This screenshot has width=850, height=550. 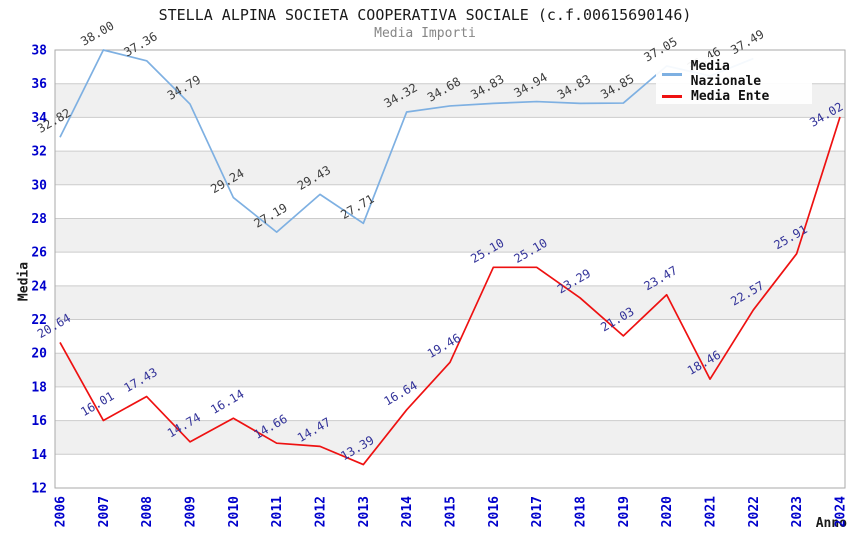 What do you see at coordinates (711, 511) in the screenshot?
I see `x-tick-label: 2021` at bounding box center [711, 511].